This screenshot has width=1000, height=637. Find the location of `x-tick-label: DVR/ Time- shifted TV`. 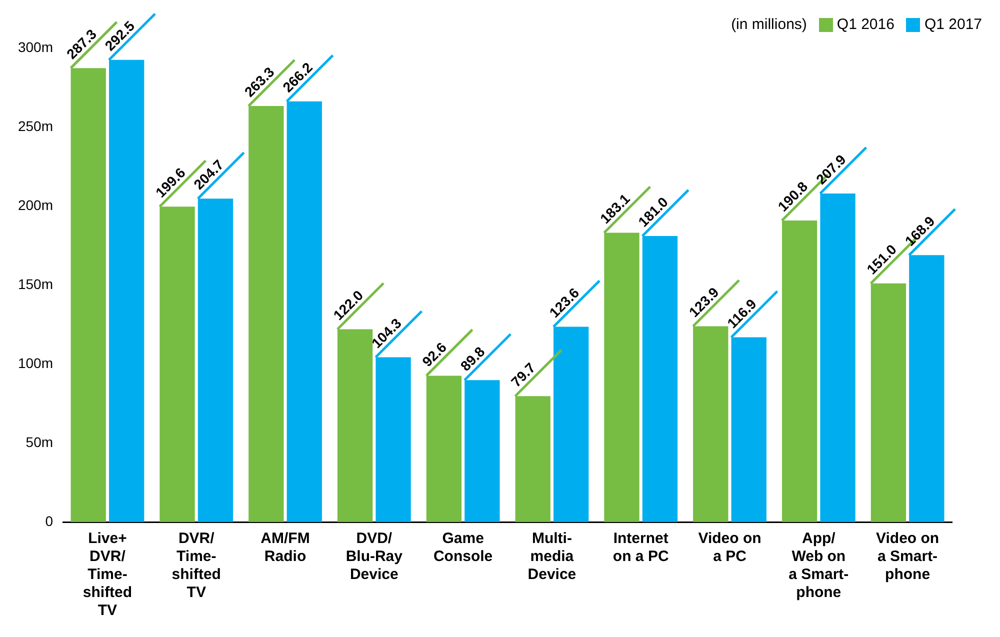

x-tick-label: DVR/ Time- shifted TV is located at coordinates (196, 566).